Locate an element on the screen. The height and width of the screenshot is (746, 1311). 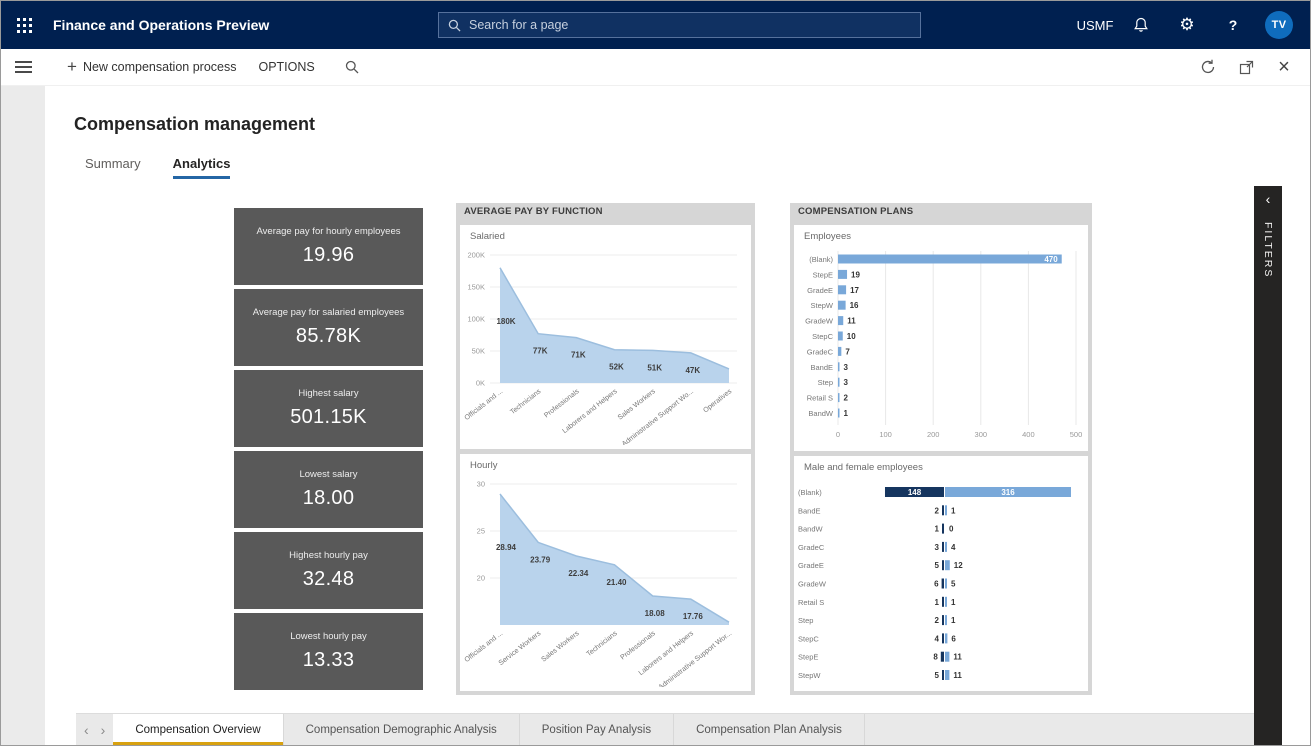
actionbar-search-button is located at coordinates (352, 67).